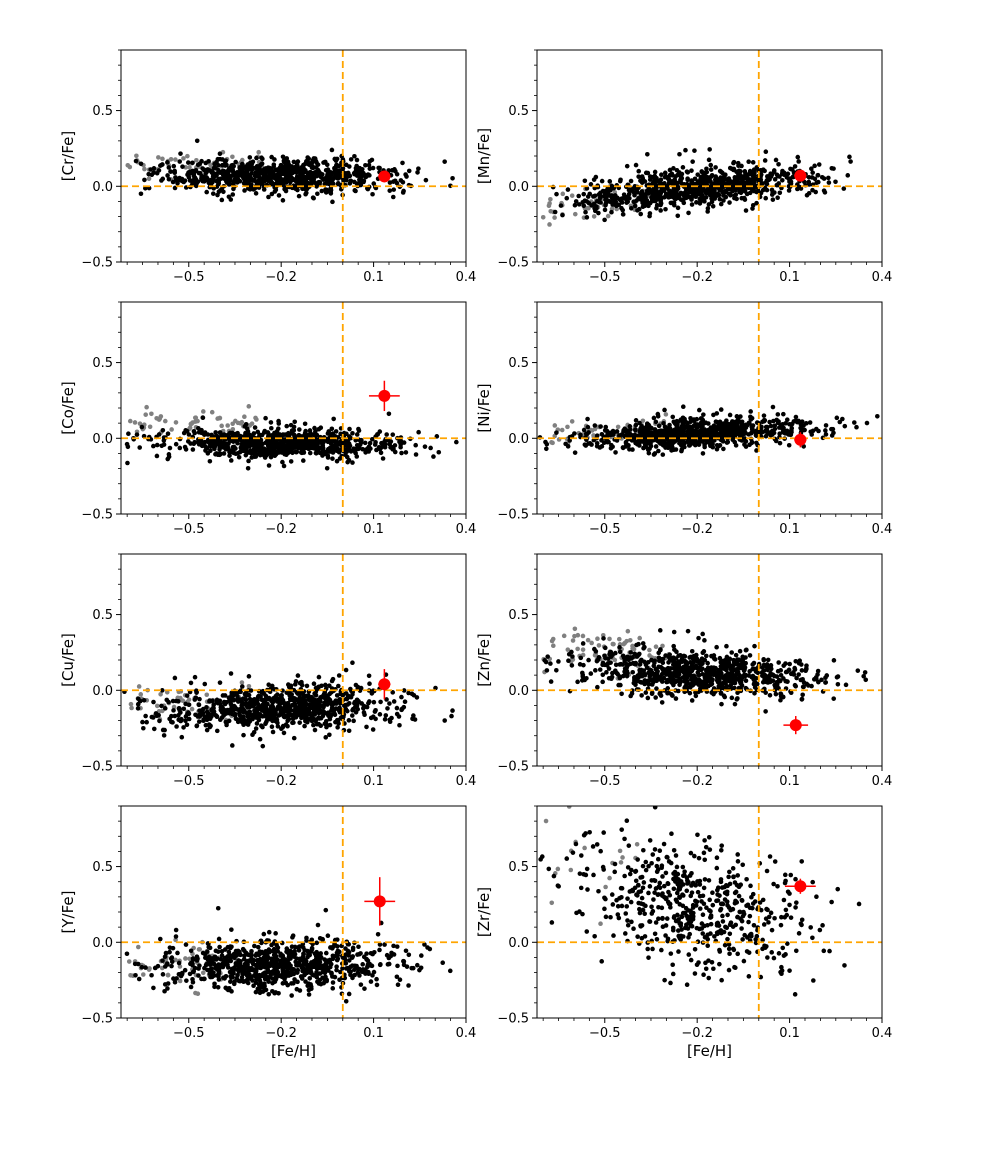 Image resolution: width=981 pixels, height=1154 pixels. I want to click on x-tick-label: 0.1, so click(373, 529).